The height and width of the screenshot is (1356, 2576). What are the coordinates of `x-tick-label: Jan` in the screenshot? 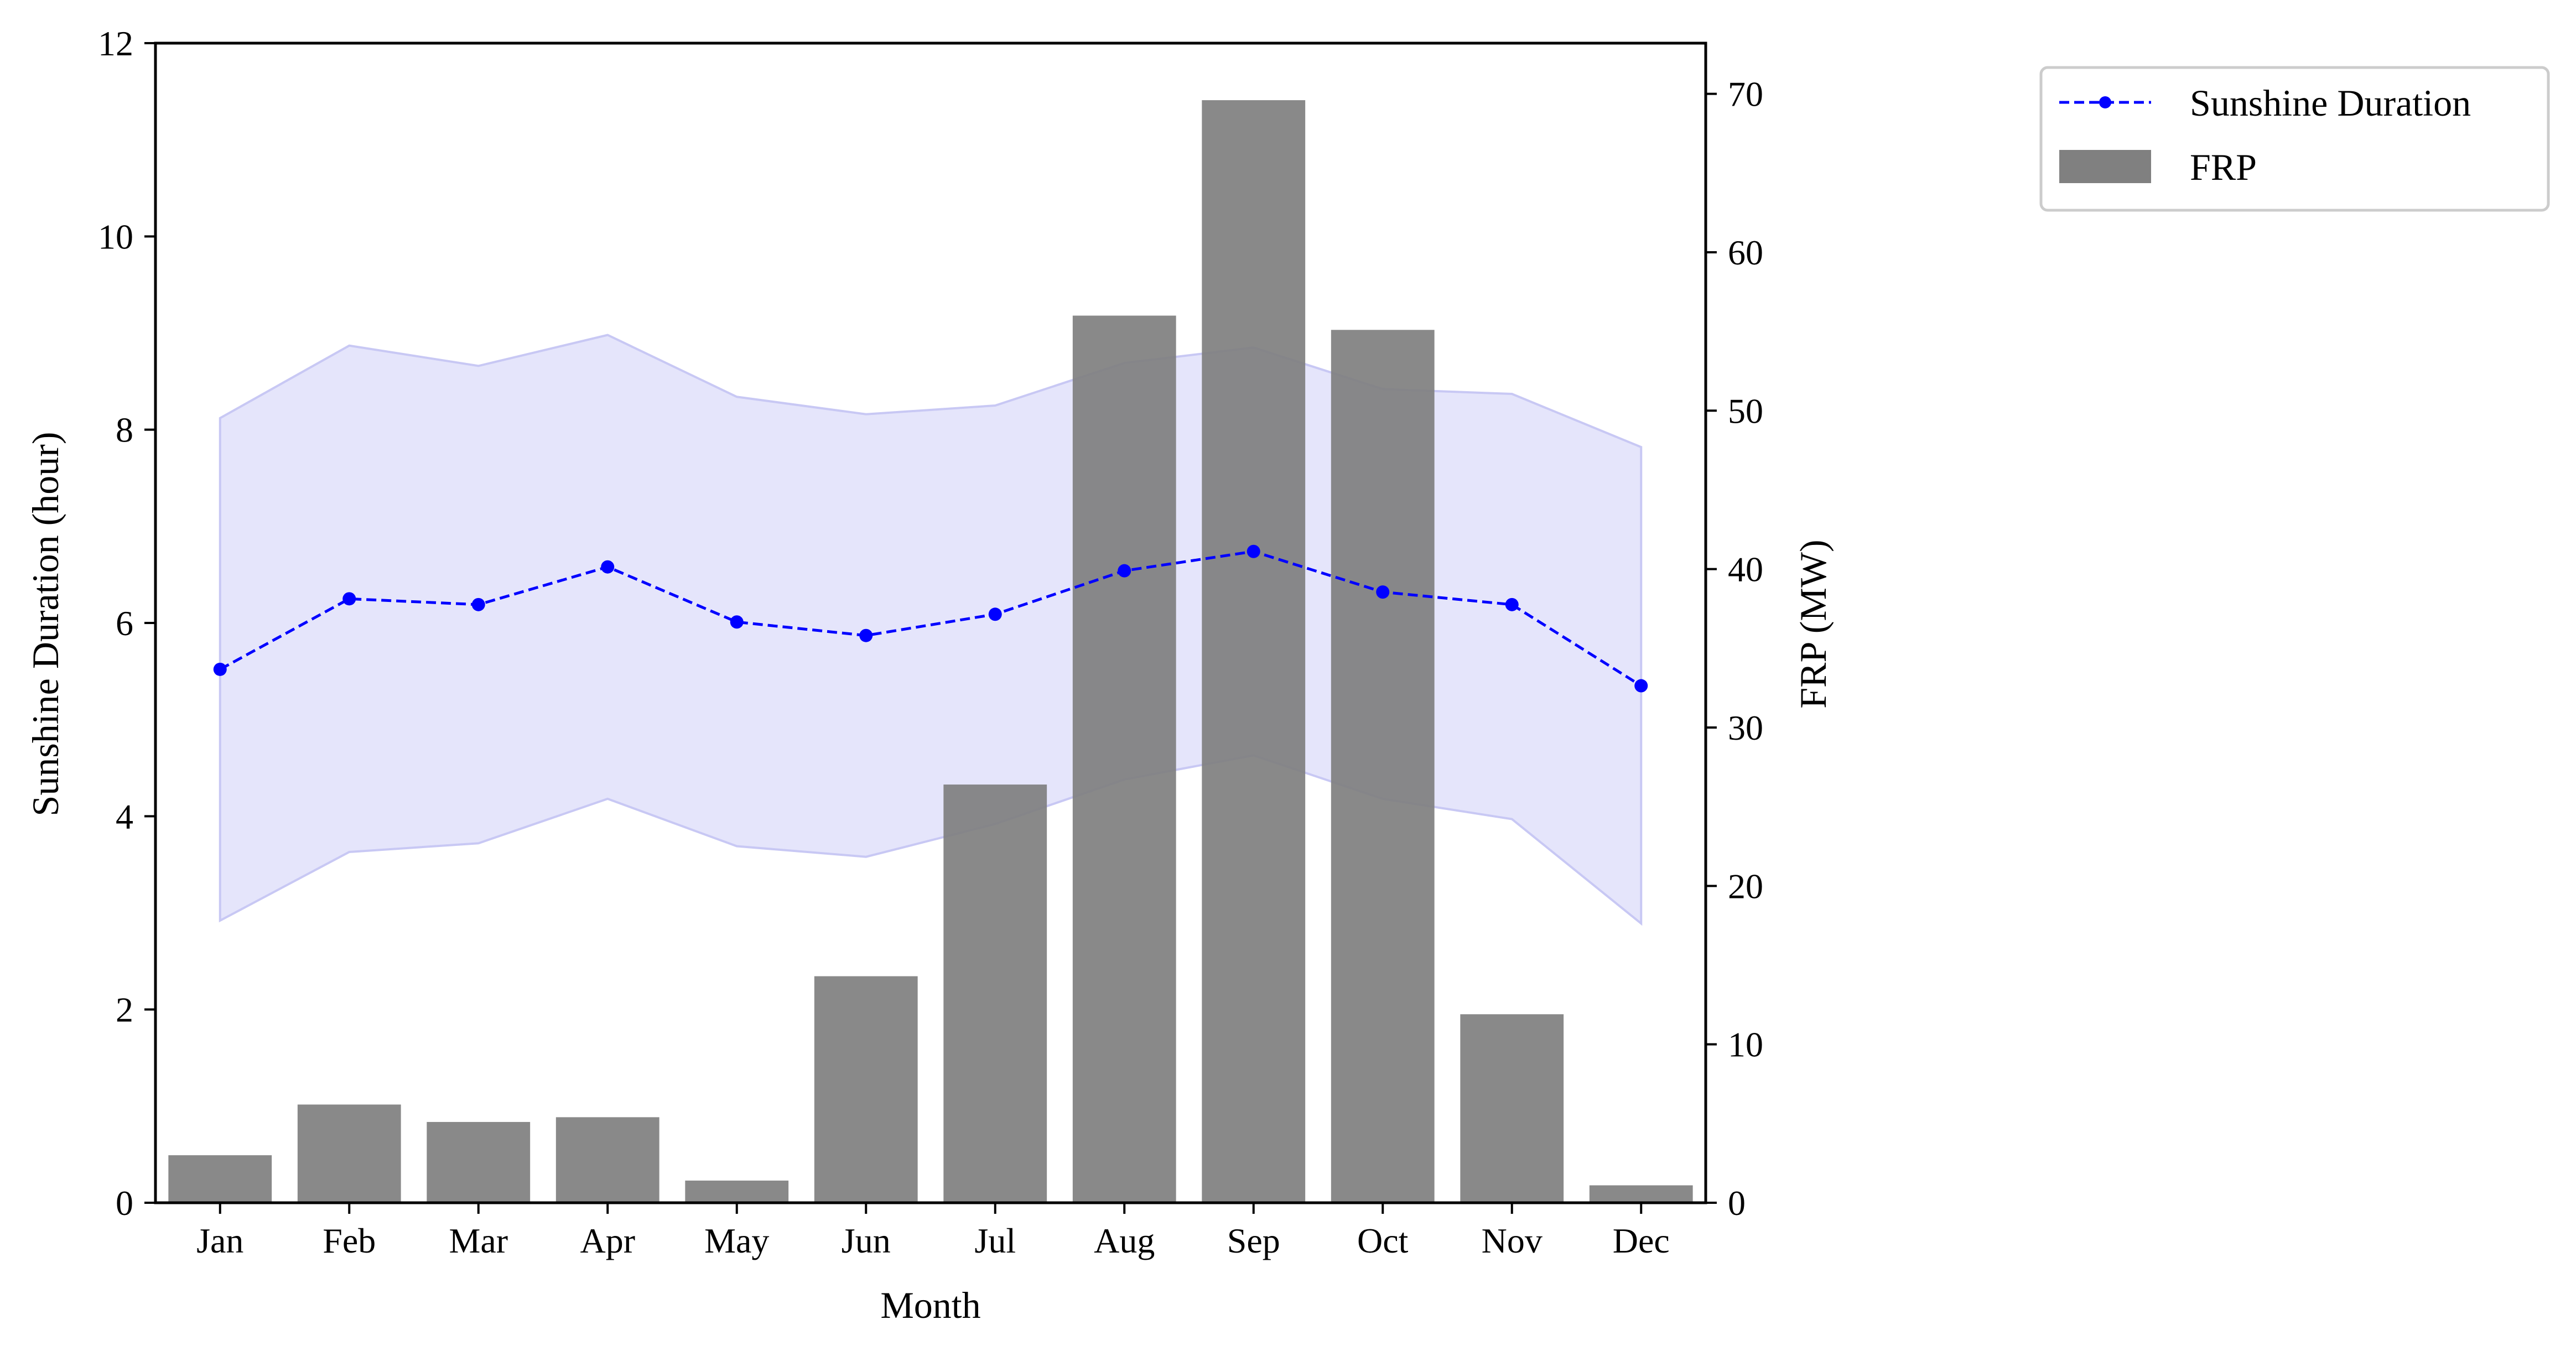 It's located at (219, 1240).